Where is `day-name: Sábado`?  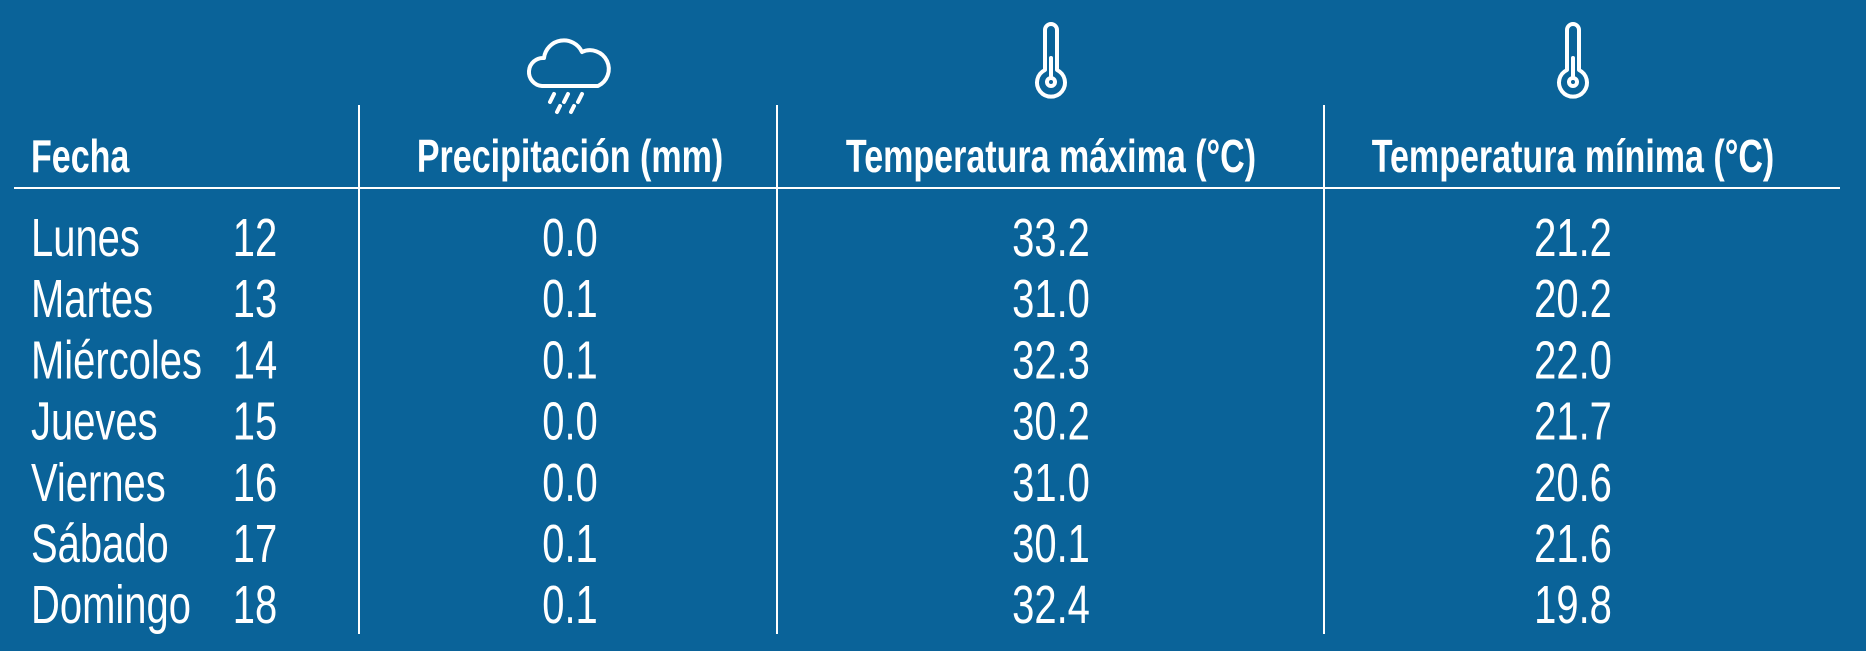 day-name: Sábado is located at coordinates (100, 544).